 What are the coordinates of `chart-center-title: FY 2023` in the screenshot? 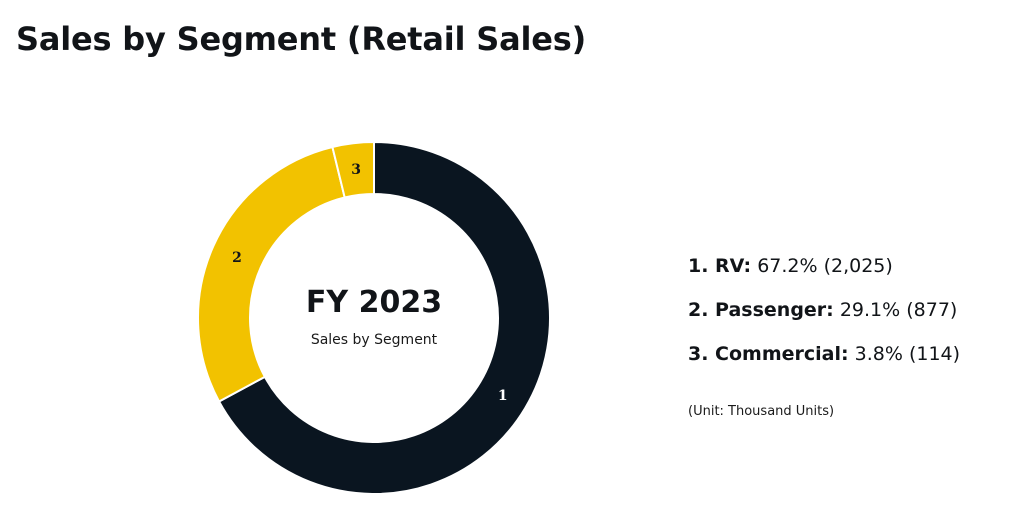 It's located at (374, 302).